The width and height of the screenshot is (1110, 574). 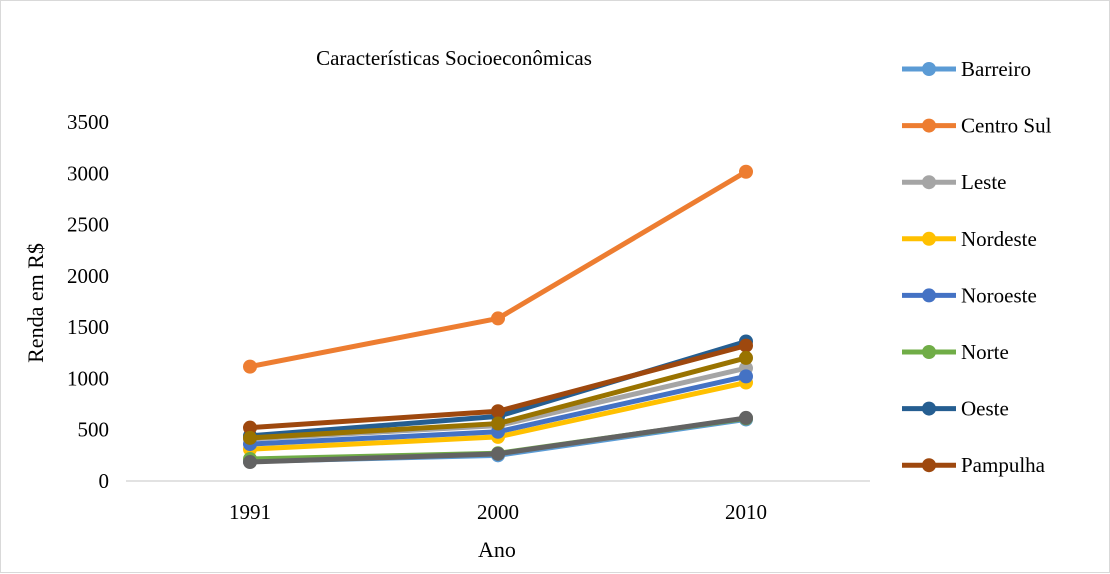 What do you see at coordinates (985, 409) in the screenshot?
I see `legend-label: Oeste` at bounding box center [985, 409].